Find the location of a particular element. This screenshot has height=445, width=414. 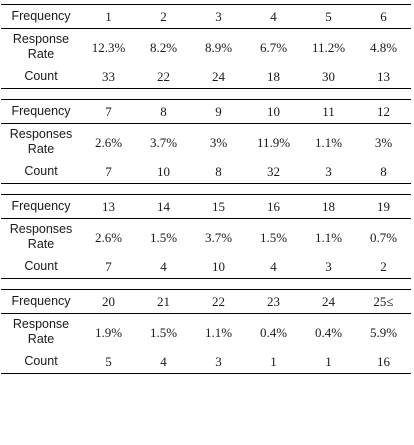

frequency-cell: 2 is located at coordinates (163, 16).